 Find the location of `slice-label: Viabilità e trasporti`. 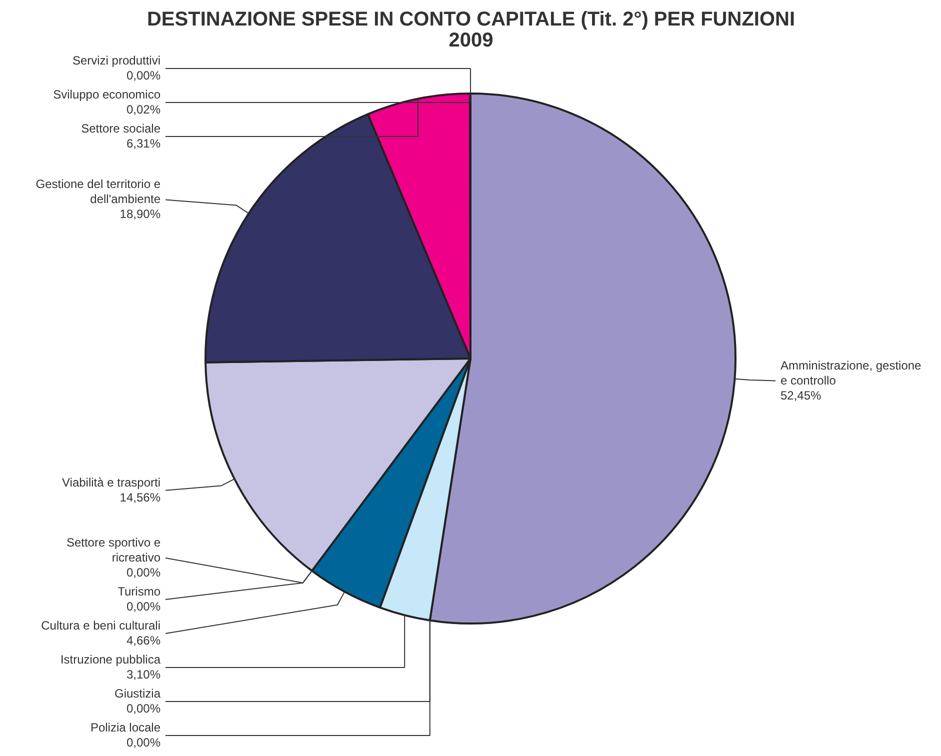

slice-label: Viabilità e trasporti is located at coordinates (111, 482).